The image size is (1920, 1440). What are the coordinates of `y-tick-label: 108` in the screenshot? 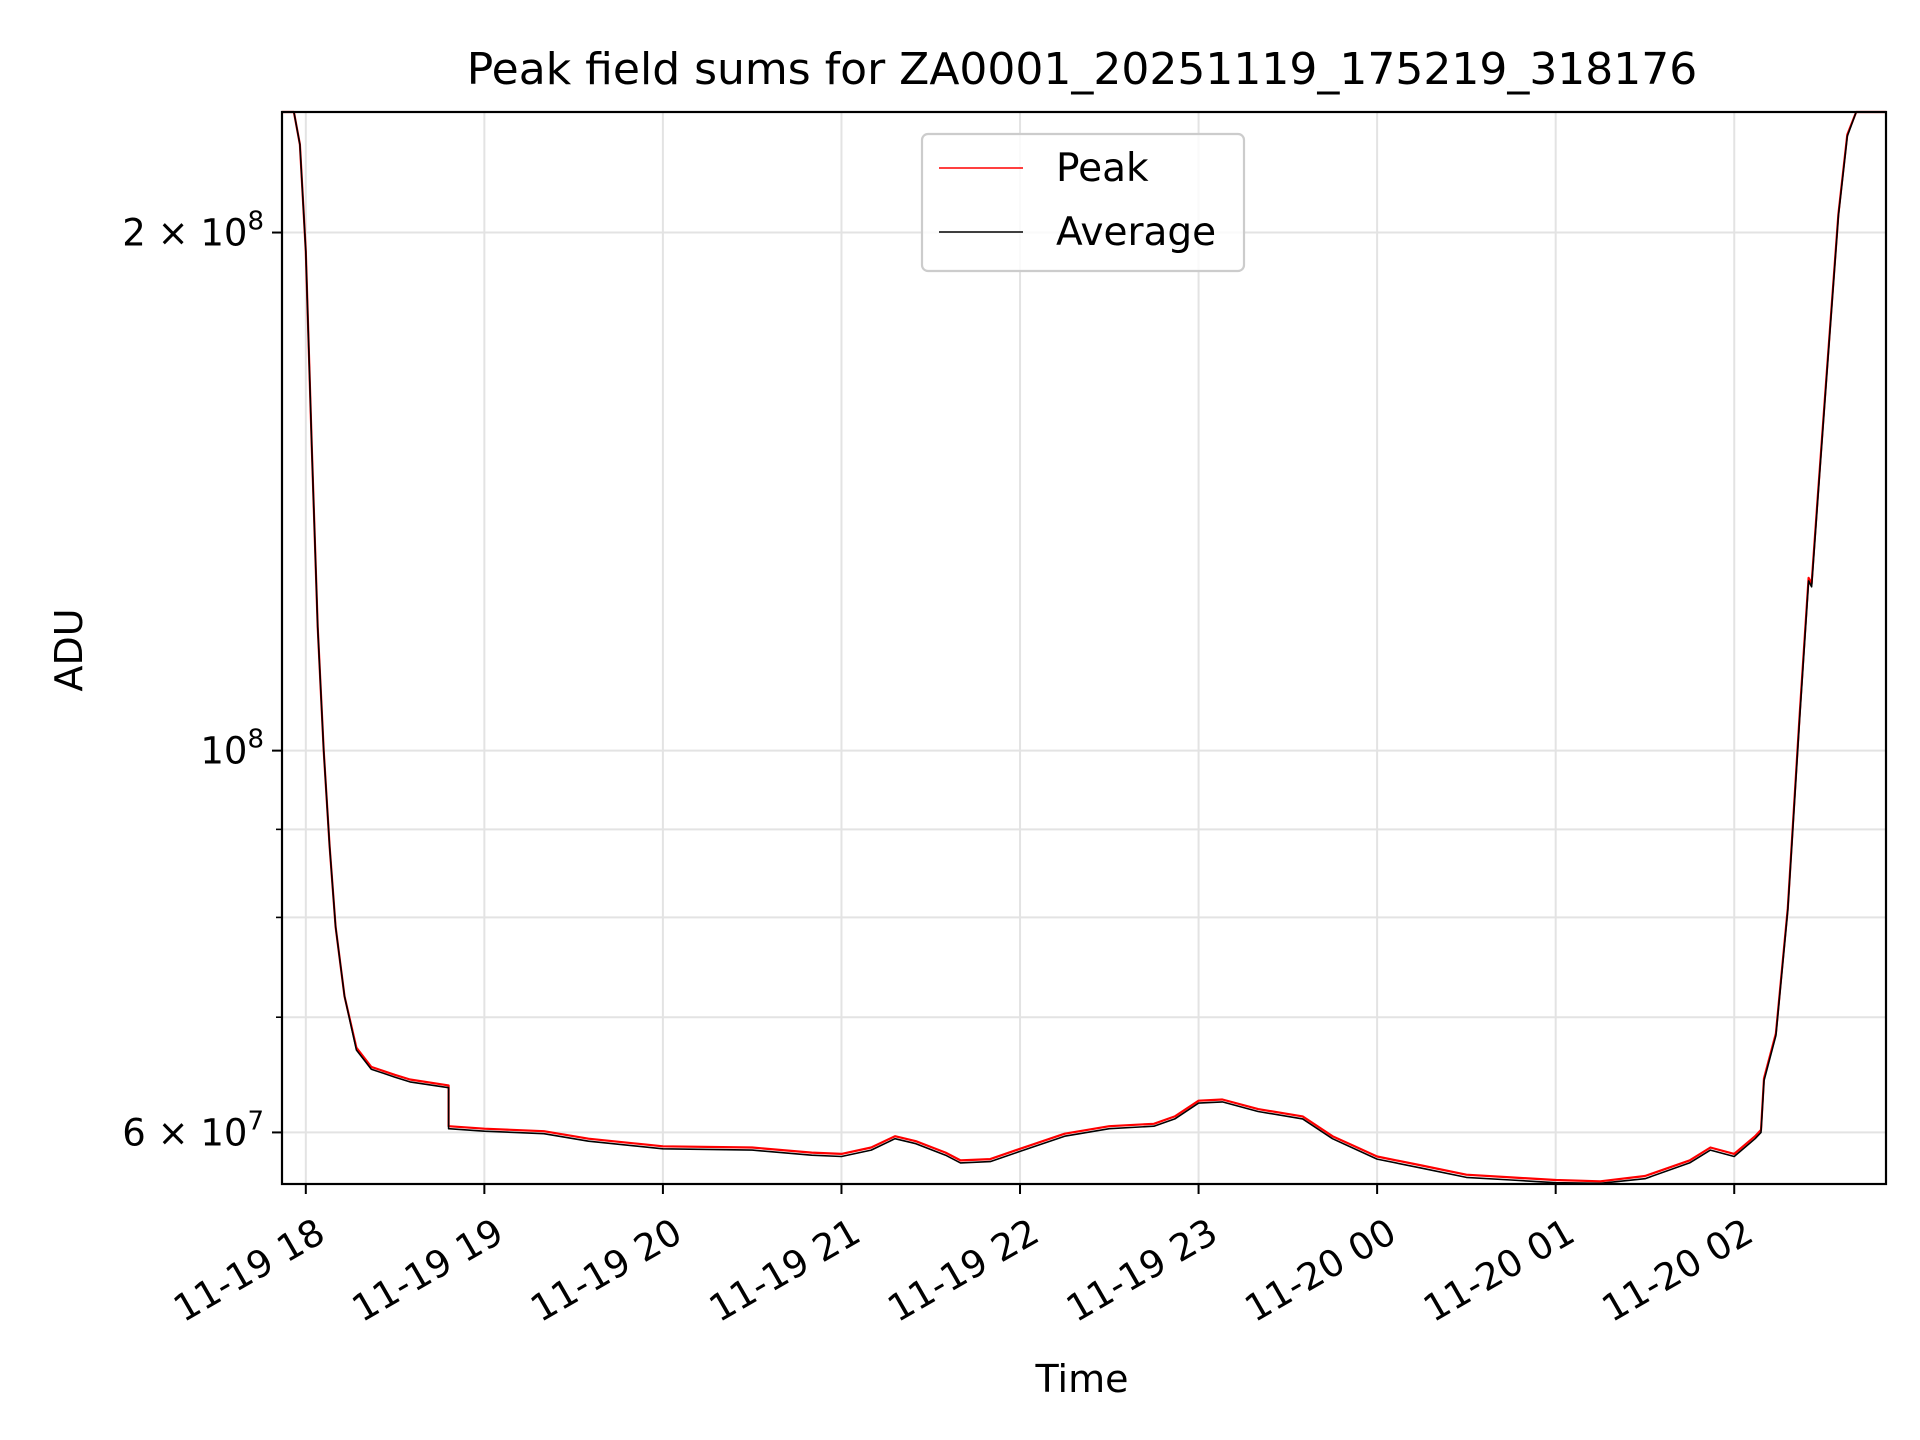 It's located at (232, 749).